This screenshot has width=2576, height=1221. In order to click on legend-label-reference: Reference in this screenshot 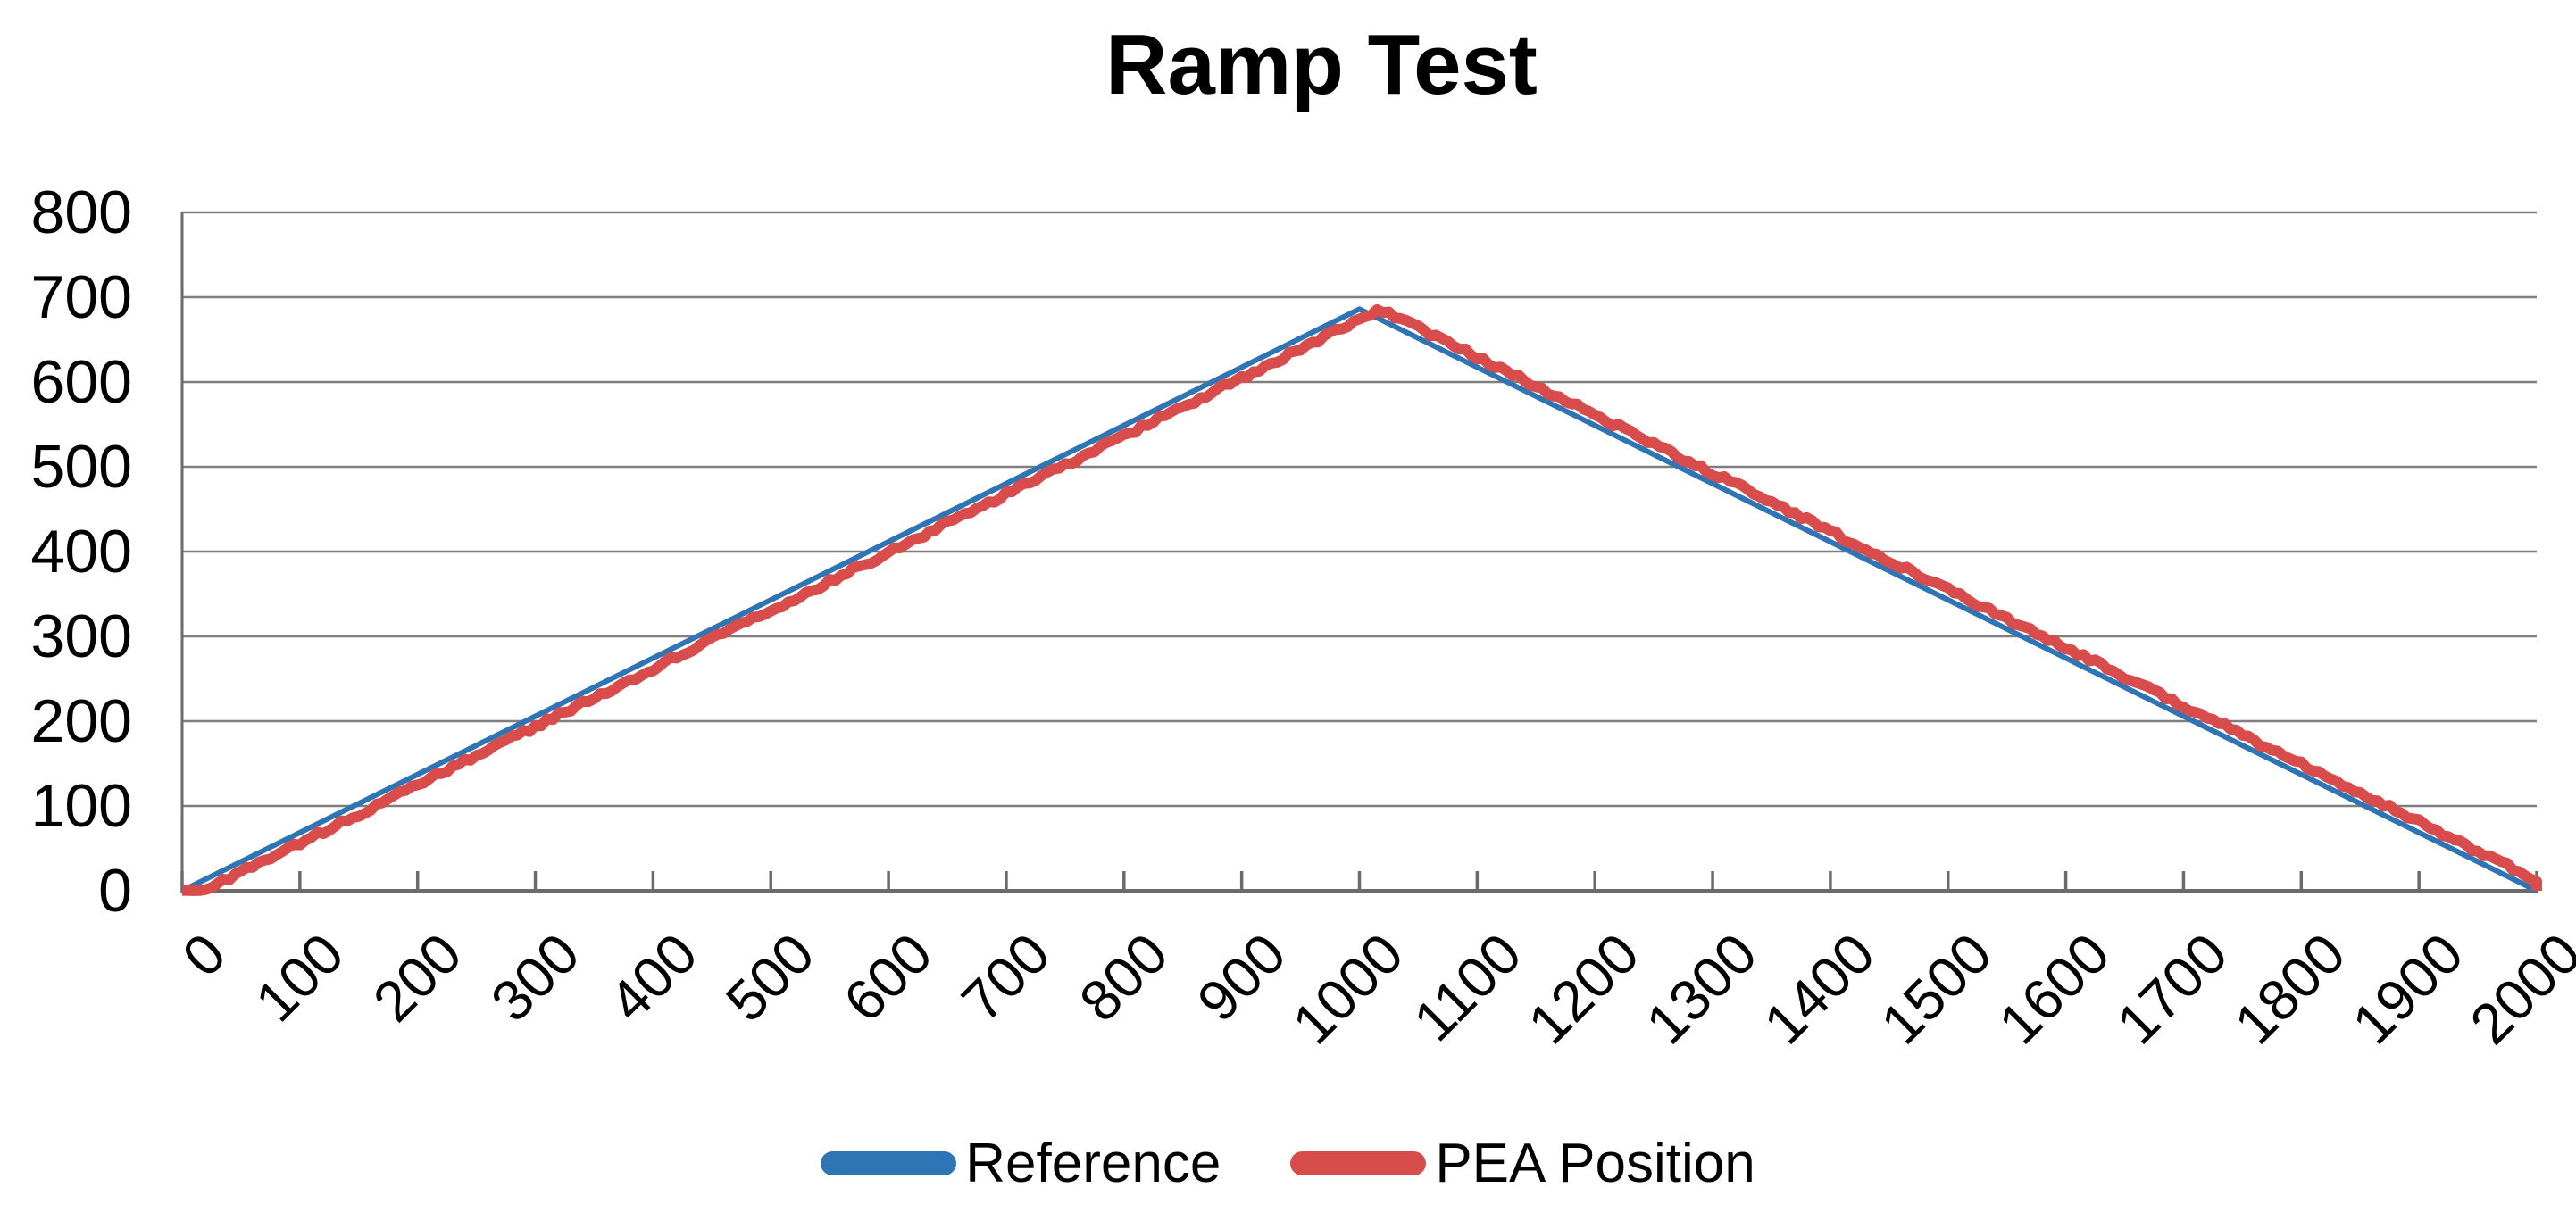, I will do `click(1093, 1163)`.